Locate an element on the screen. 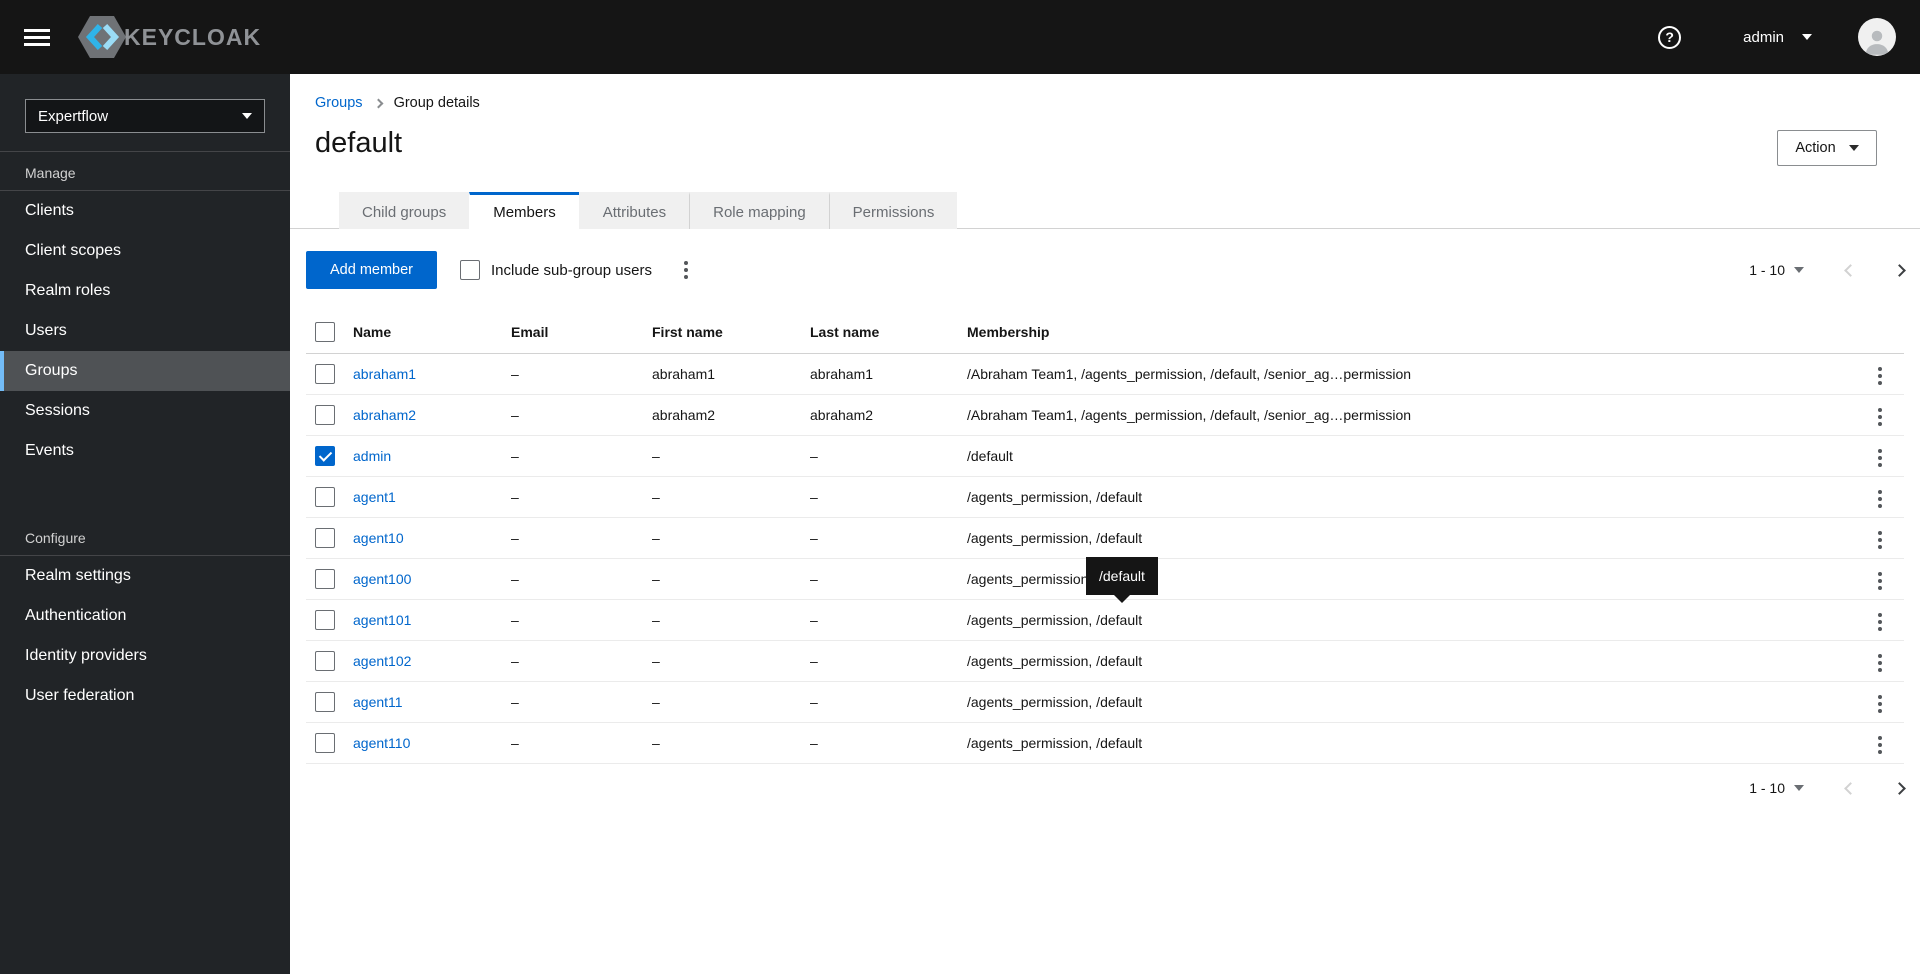 This screenshot has height=974, width=1920. member-name-link: agent100 is located at coordinates (382, 578).